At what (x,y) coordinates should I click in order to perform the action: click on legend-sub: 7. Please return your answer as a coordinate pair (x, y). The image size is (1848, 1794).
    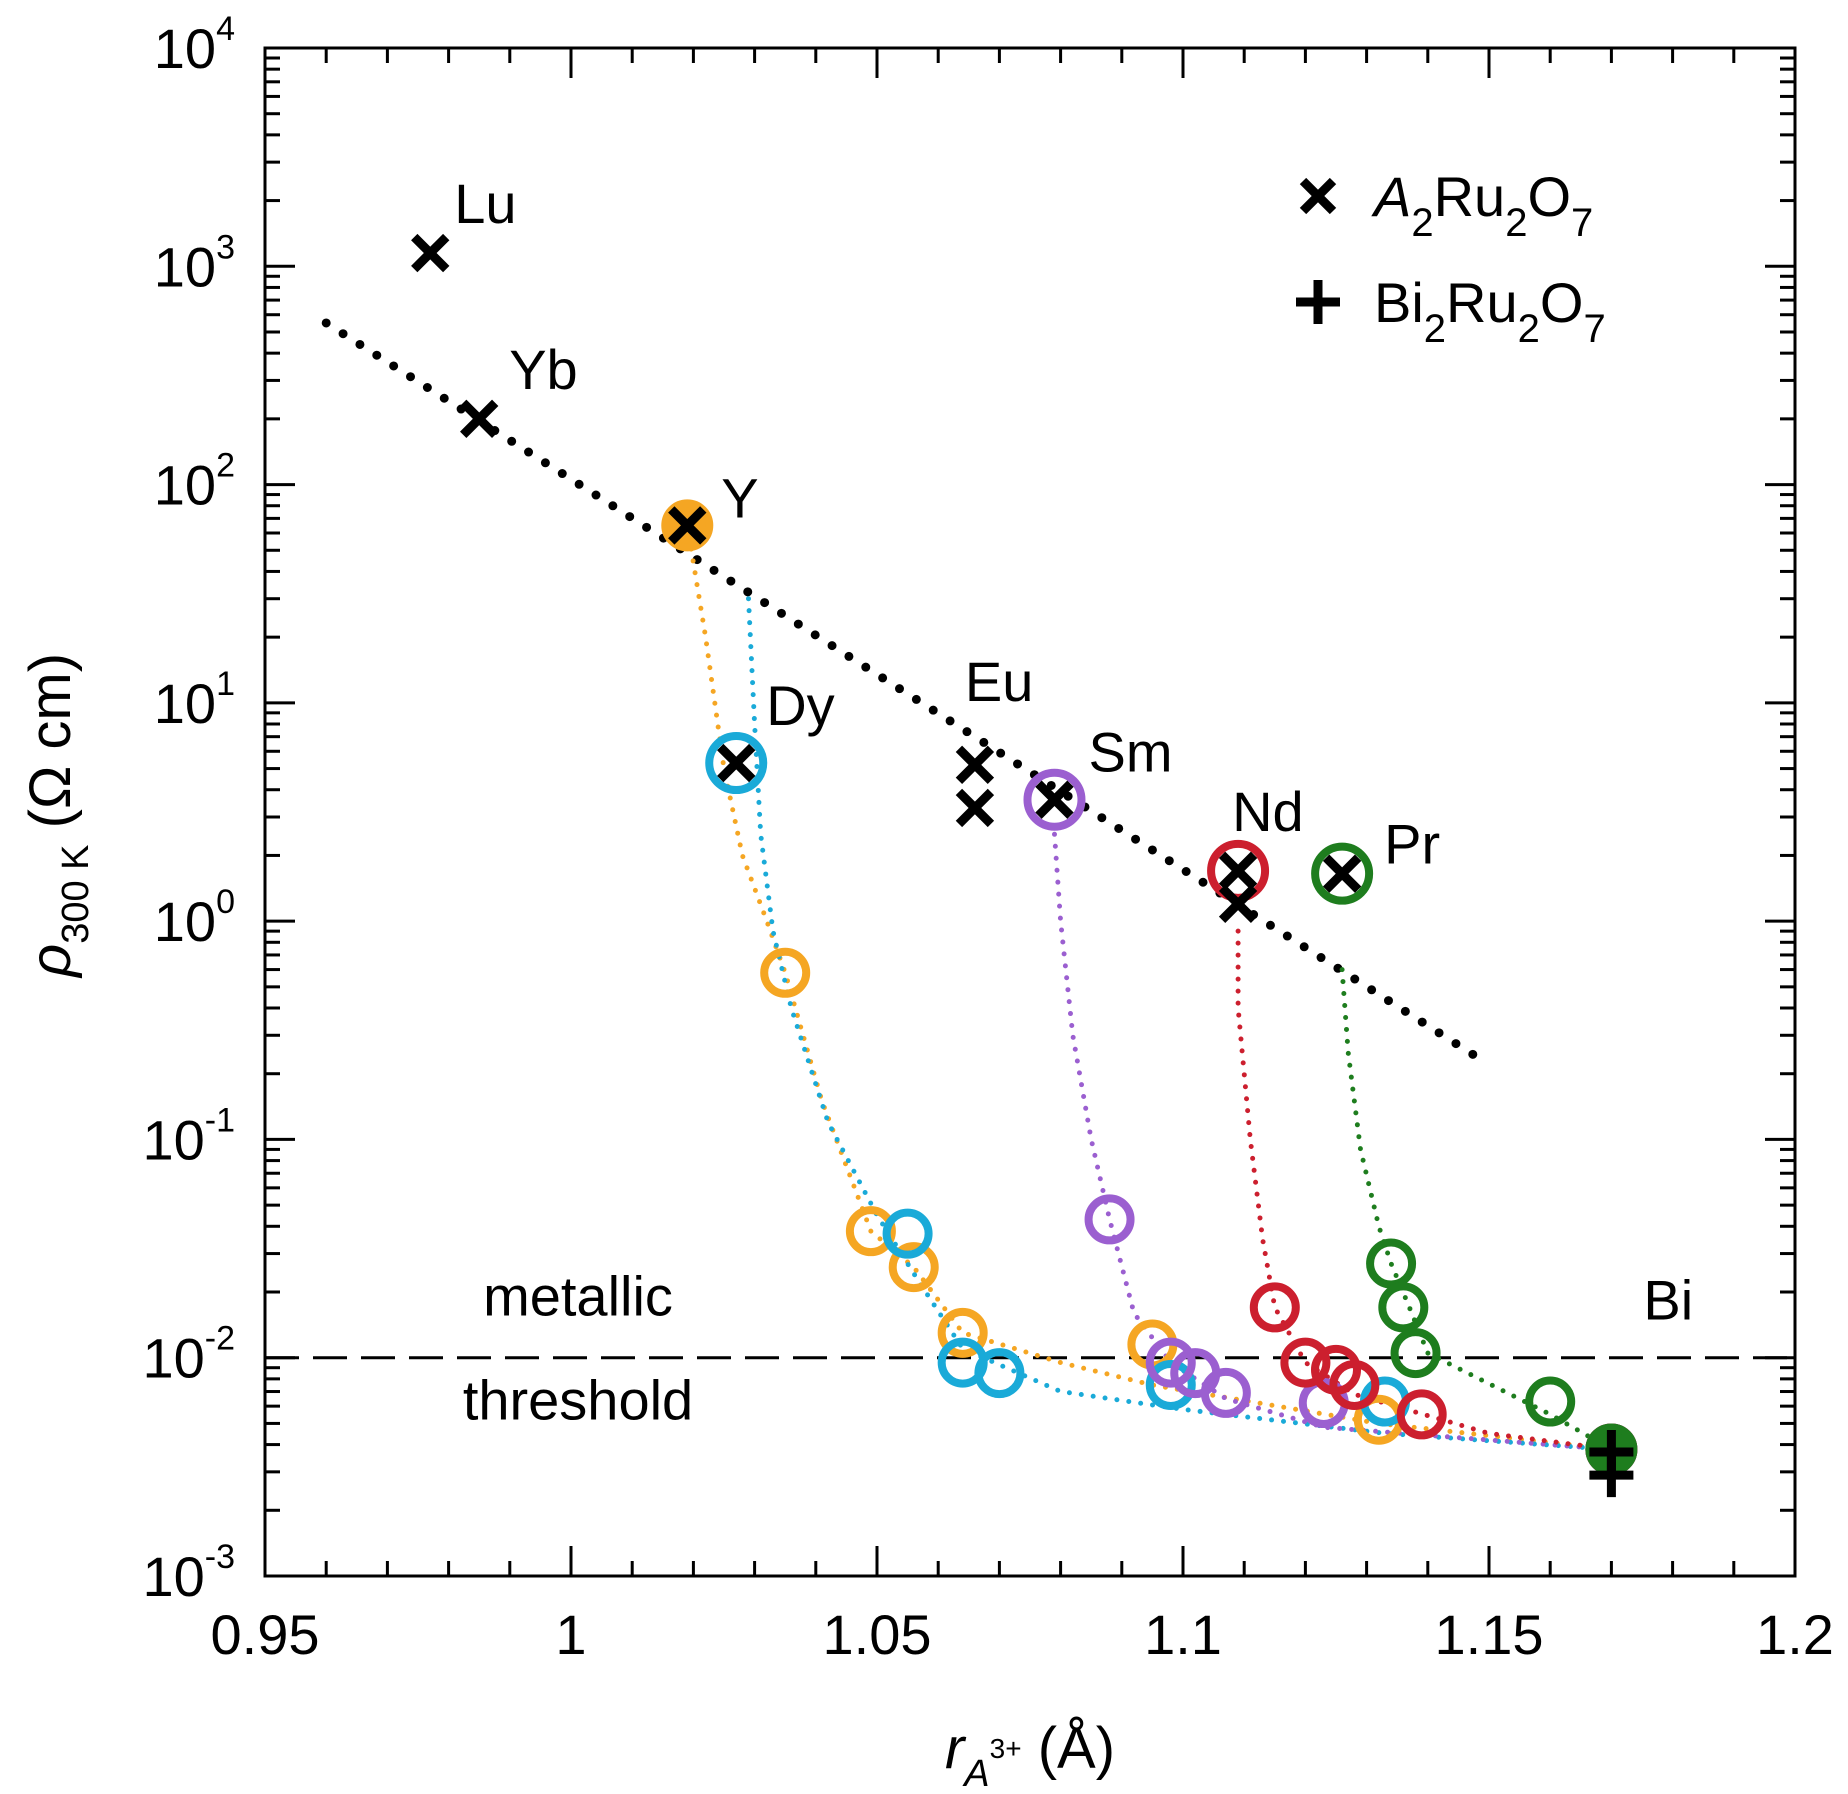
    Looking at the image, I should click on (1582, 223).